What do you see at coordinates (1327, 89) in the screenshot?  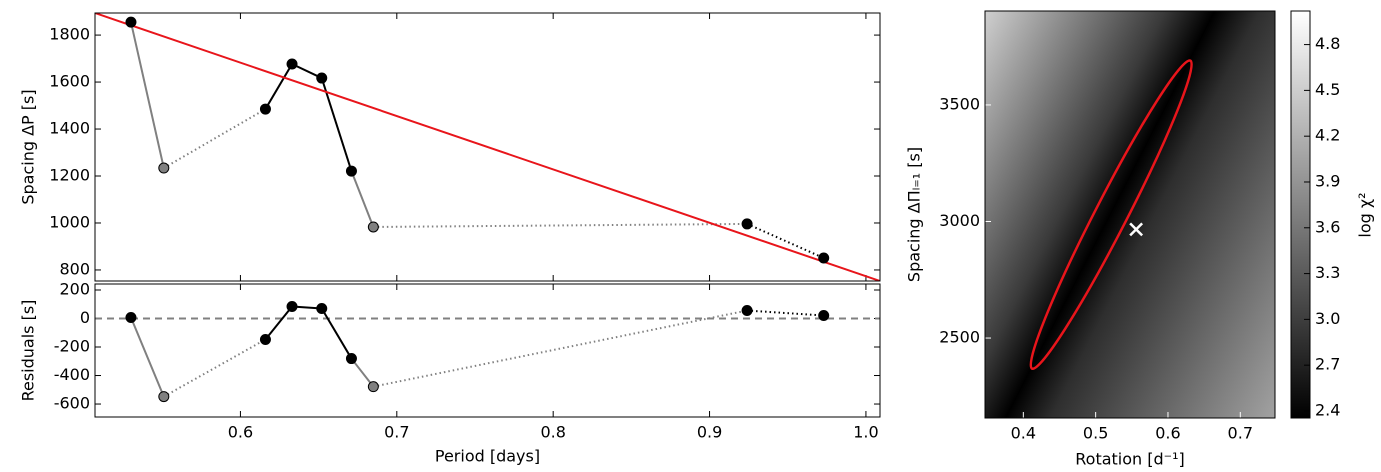 I see `colorbar-tick-label: 4.5` at bounding box center [1327, 89].